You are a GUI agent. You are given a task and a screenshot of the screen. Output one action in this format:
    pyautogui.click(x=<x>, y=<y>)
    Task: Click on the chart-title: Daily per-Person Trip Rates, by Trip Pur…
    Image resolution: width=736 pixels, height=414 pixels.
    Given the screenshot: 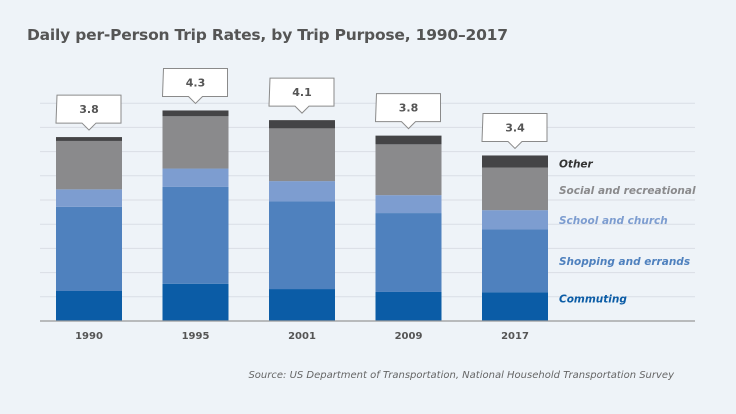 What is the action you would take?
    pyautogui.click(x=267, y=35)
    